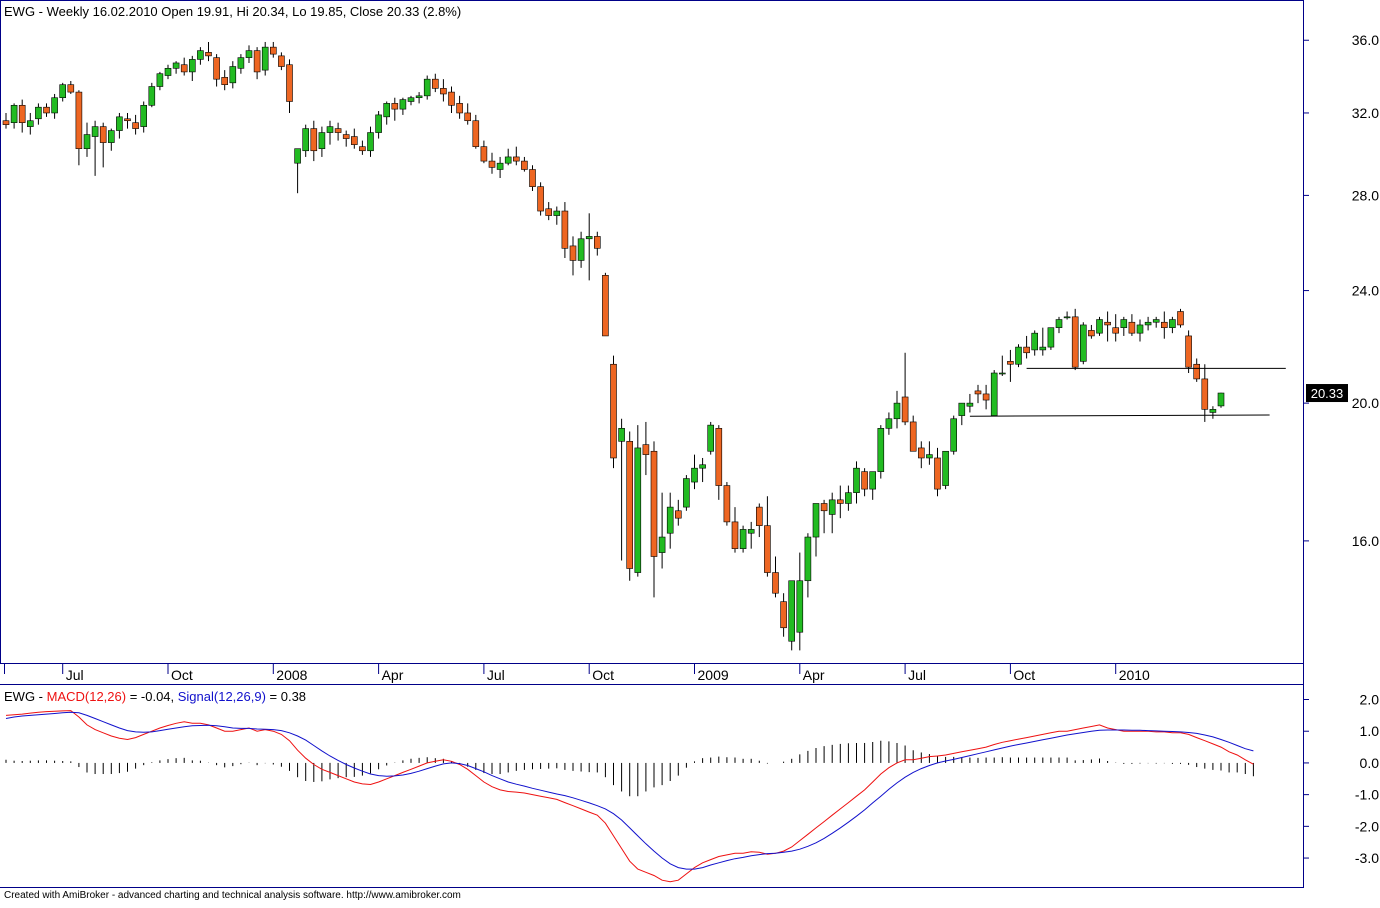 This screenshot has height=908, width=1380. I want to click on macd-series-value: = -0.04,, so click(152, 696).